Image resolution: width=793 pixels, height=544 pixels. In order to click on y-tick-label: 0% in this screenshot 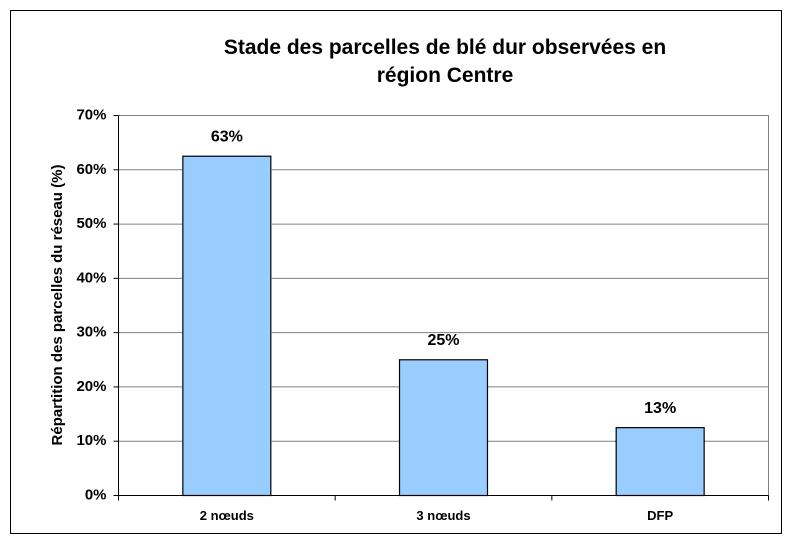, I will do `click(96, 494)`.